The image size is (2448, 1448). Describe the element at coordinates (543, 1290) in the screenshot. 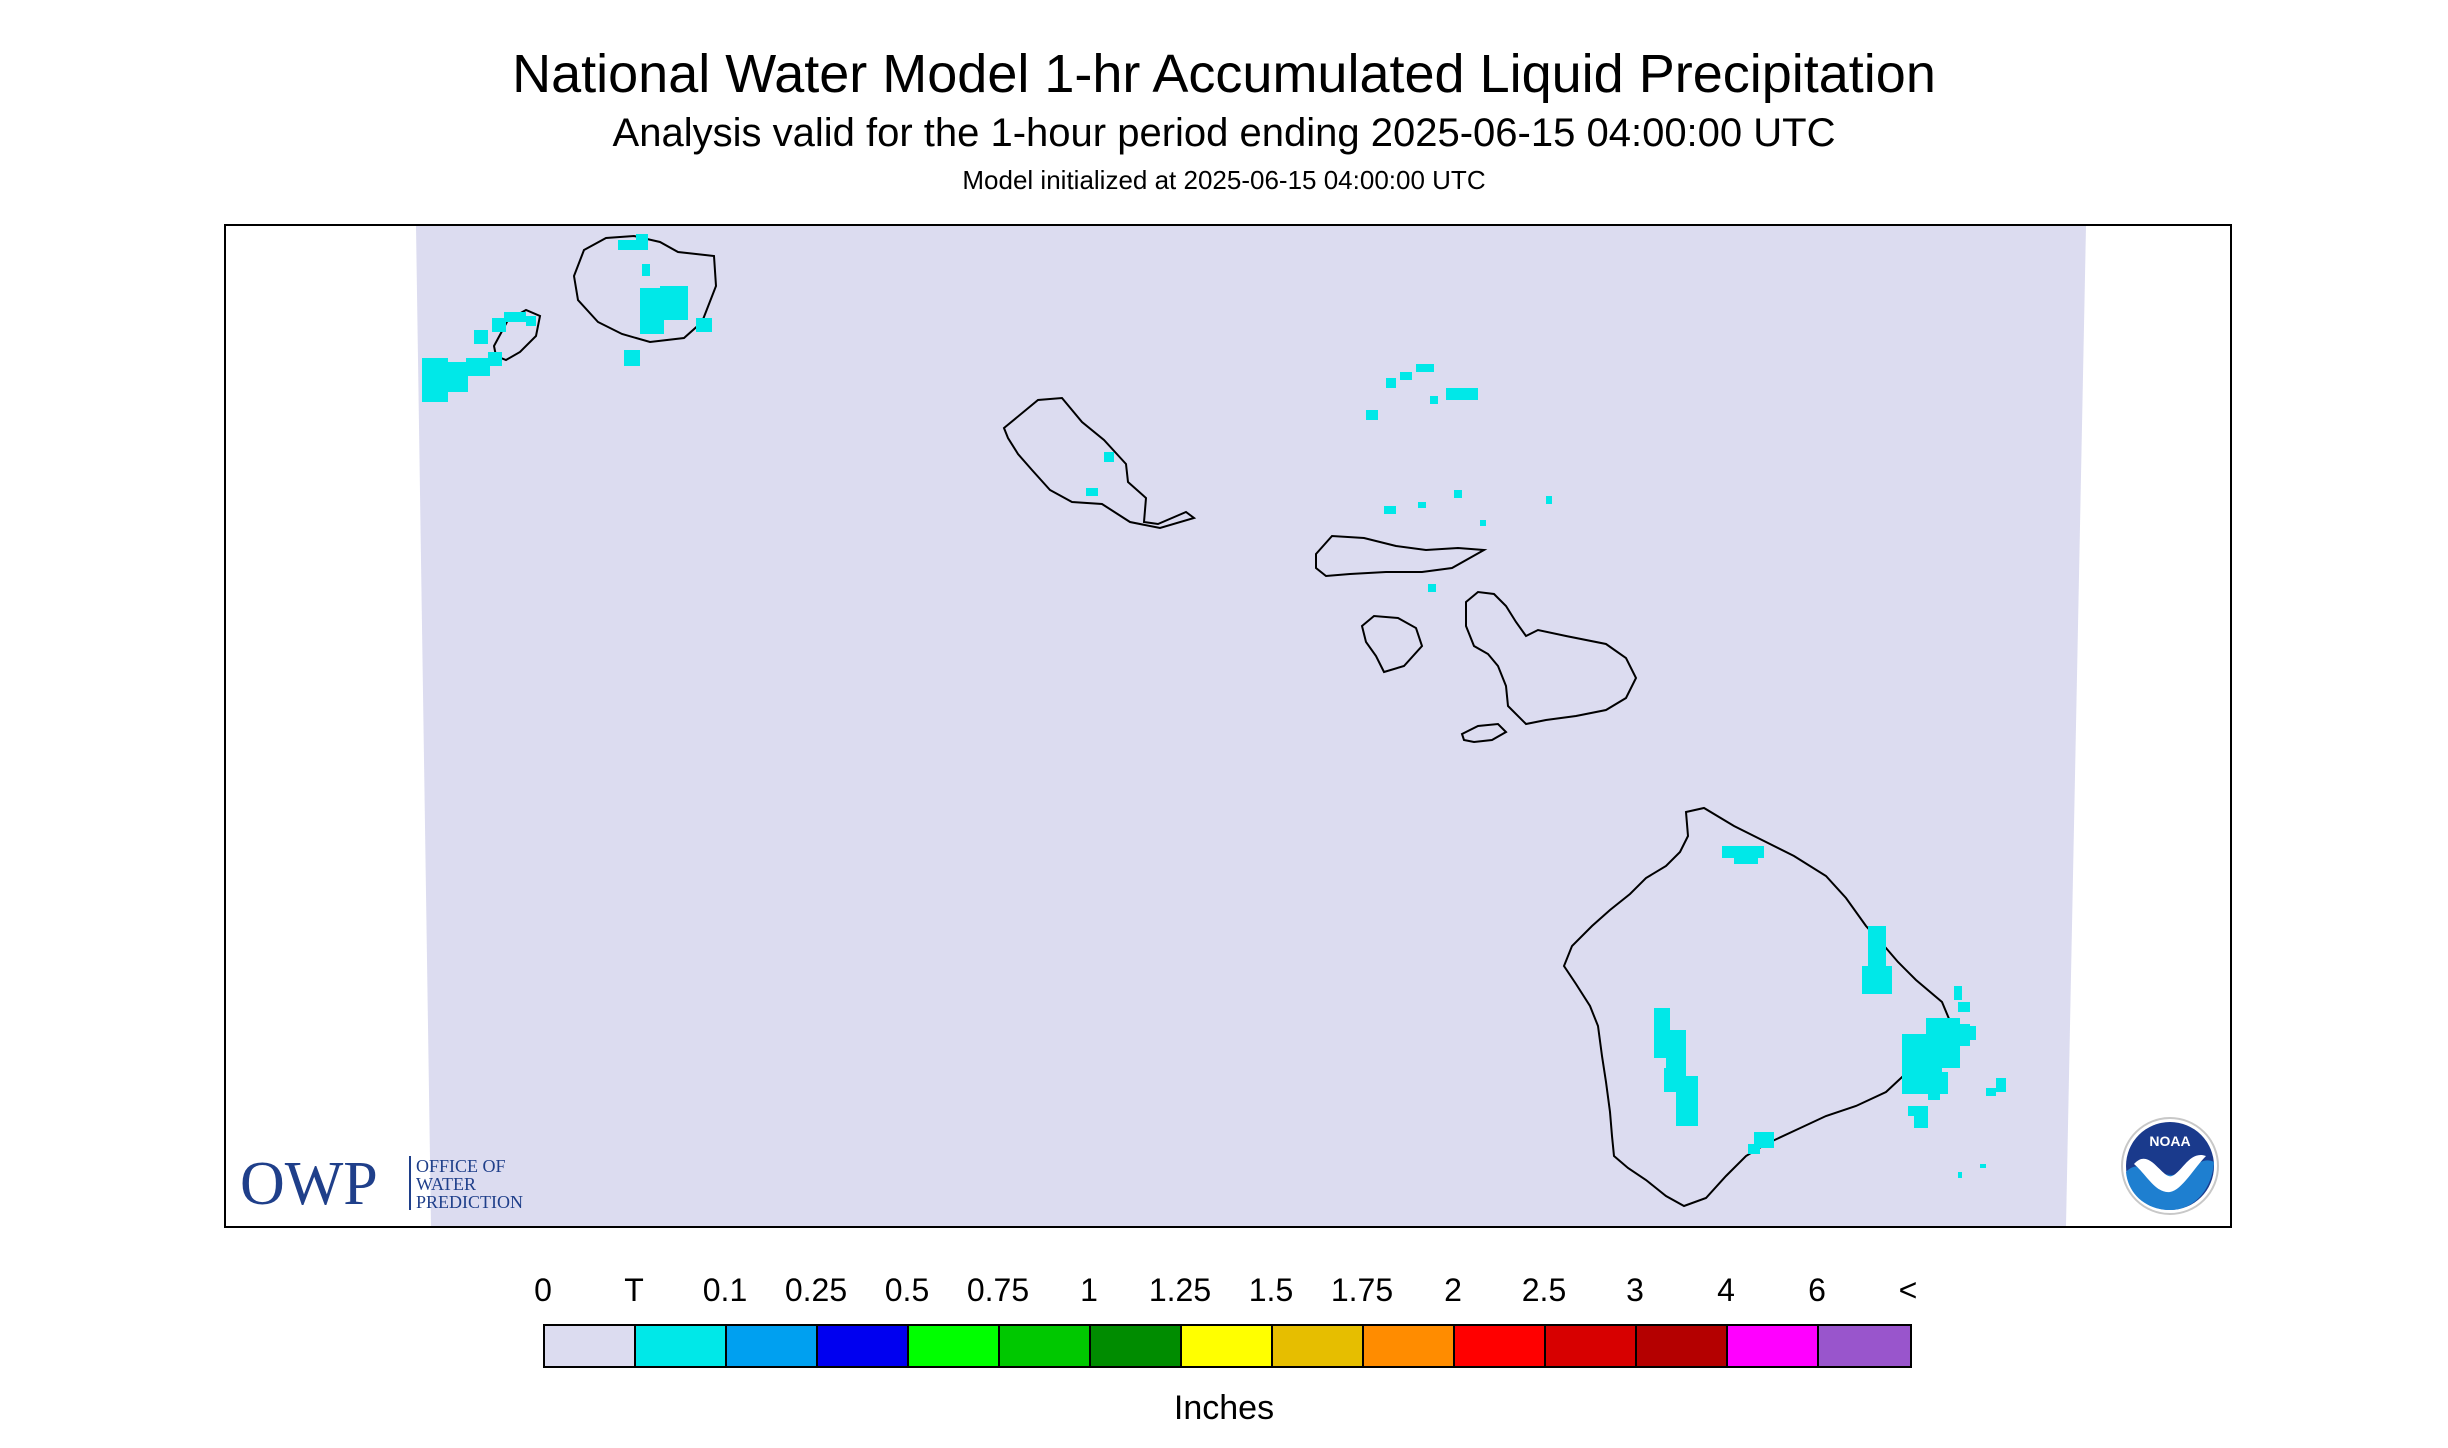

I see `legend-tick-label: 0` at that location.